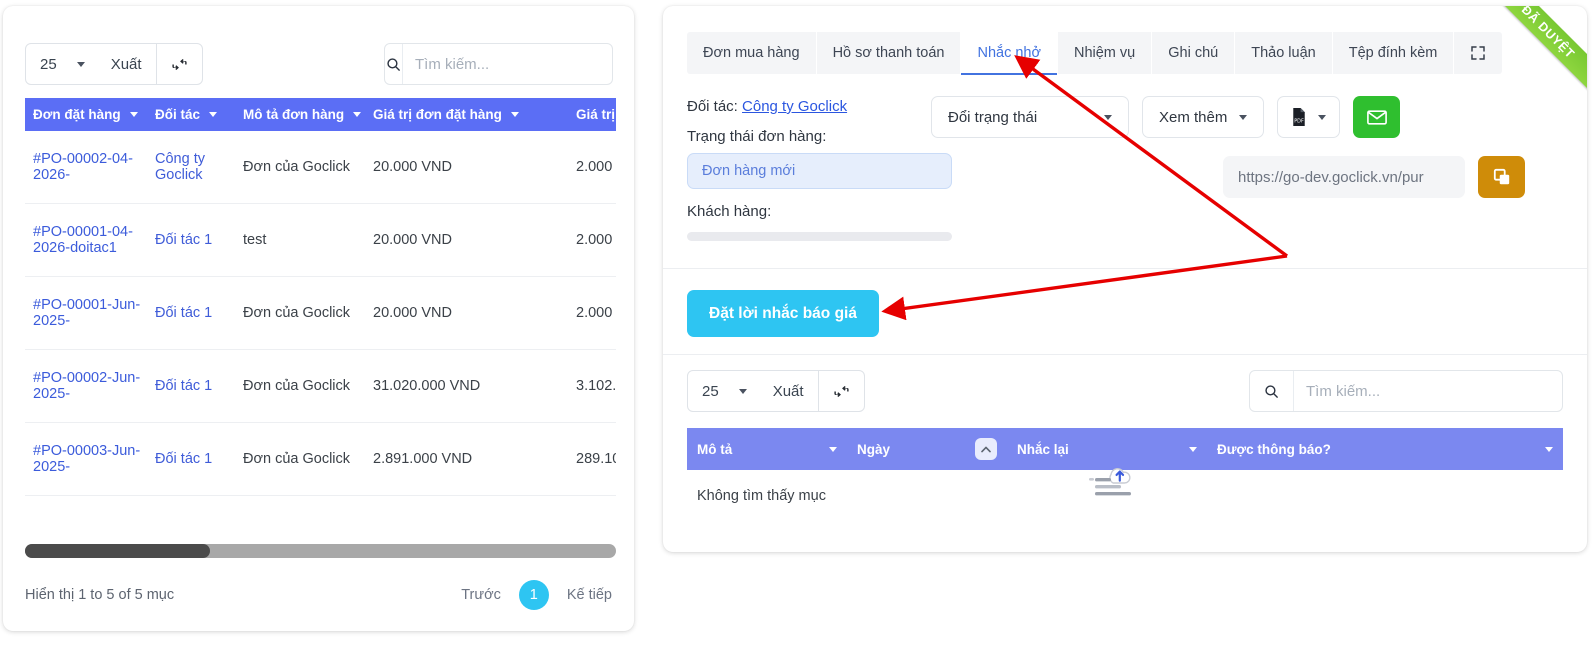  I want to click on cell-order: #PO-00001-04-2026-doitac1, so click(90, 240).